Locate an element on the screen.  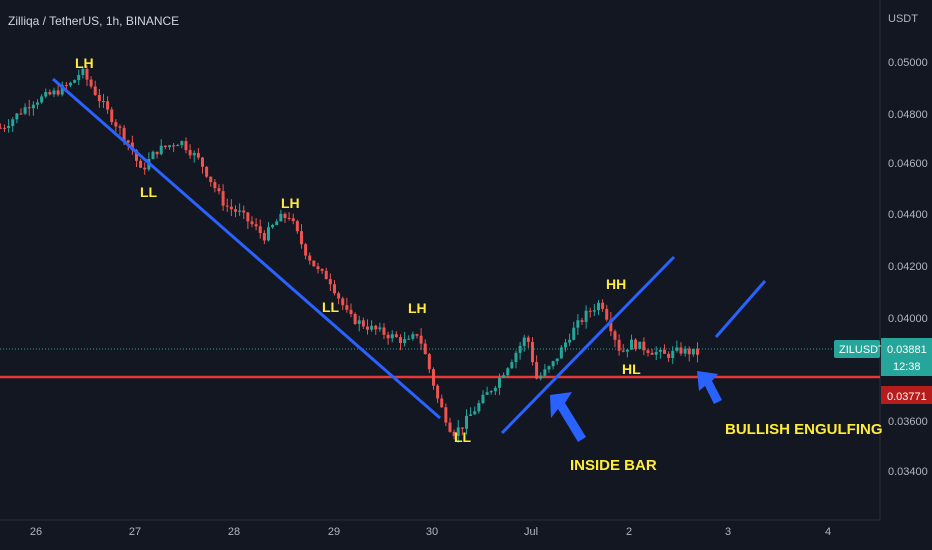
y-tick-label: 0.03400 is located at coordinates (908, 472).